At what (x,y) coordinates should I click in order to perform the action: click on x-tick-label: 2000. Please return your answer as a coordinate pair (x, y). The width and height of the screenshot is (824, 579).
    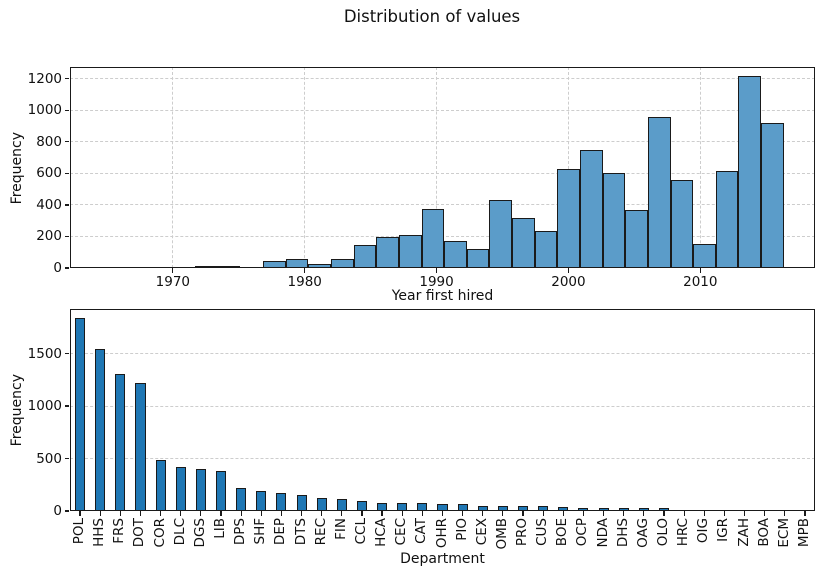
    Looking at the image, I should click on (568, 282).